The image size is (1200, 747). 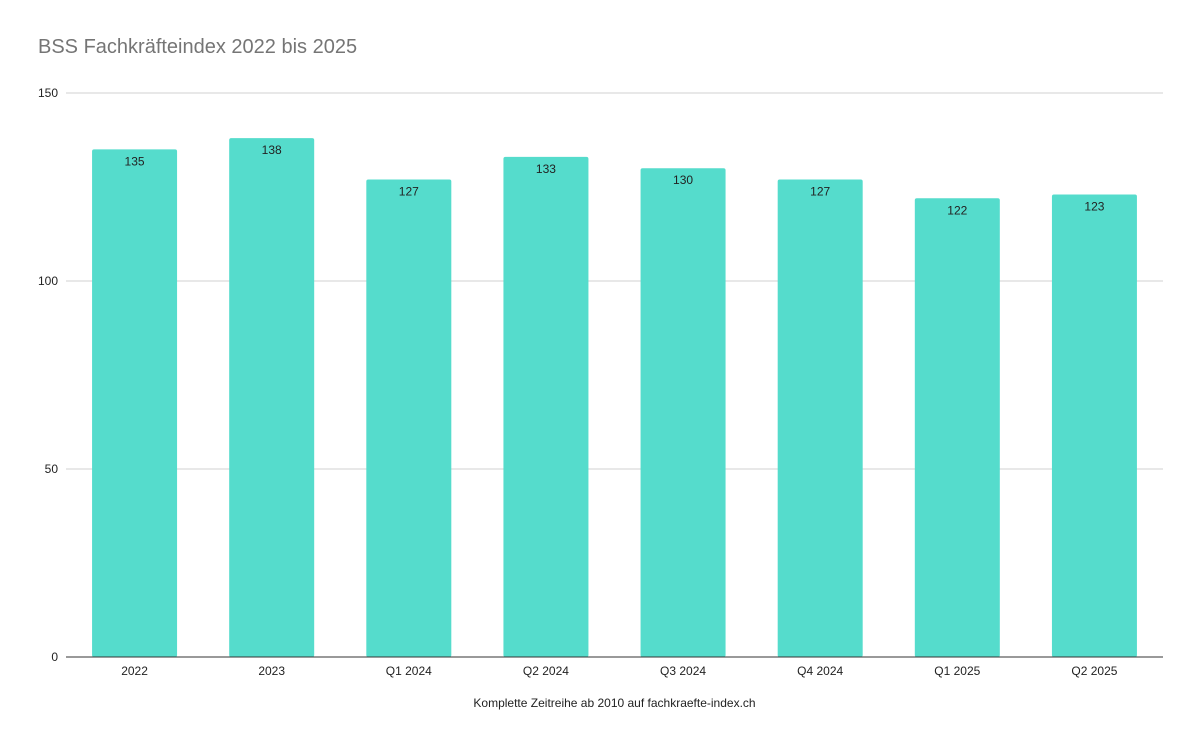 I want to click on data-label: 135, so click(x=135, y=161).